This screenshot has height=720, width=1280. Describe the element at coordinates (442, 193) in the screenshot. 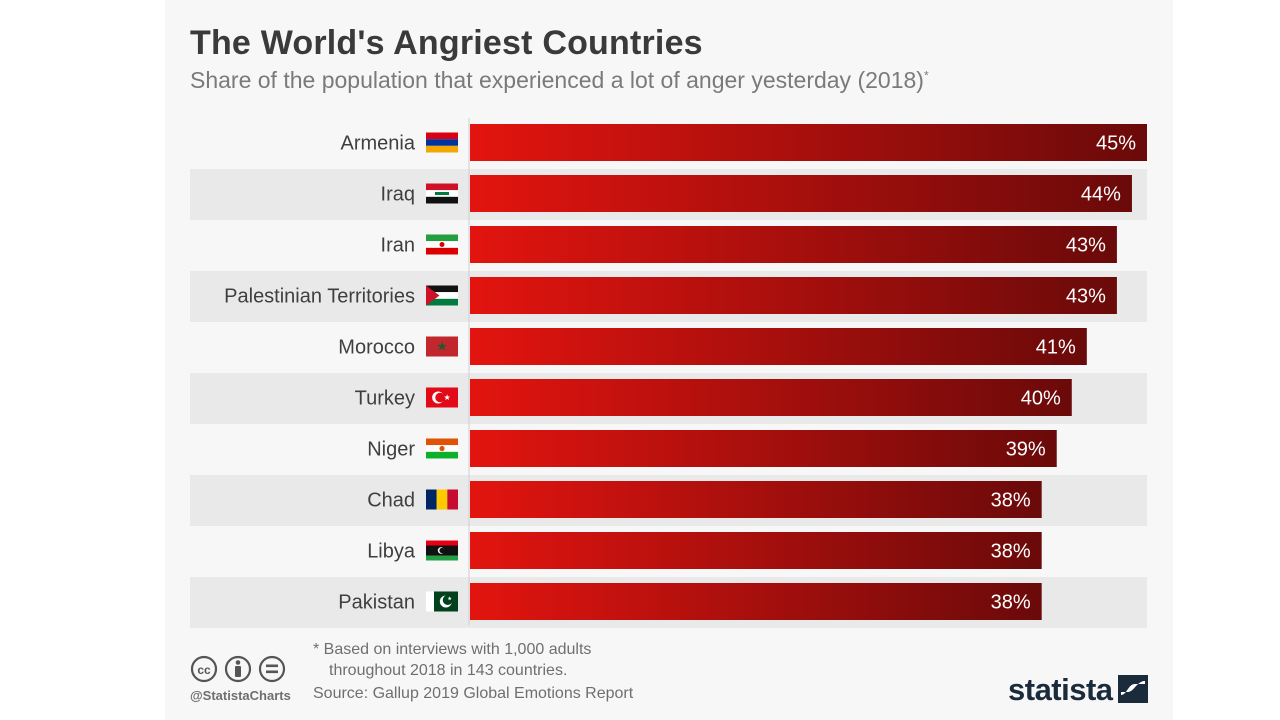

I see `iraq-flag-icon` at that location.